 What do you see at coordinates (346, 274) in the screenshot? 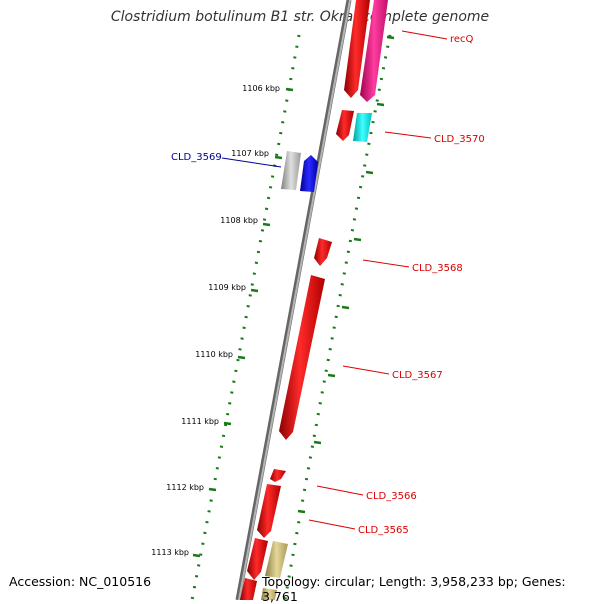
I see `scale-ticks-outer` at bounding box center [346, 274].